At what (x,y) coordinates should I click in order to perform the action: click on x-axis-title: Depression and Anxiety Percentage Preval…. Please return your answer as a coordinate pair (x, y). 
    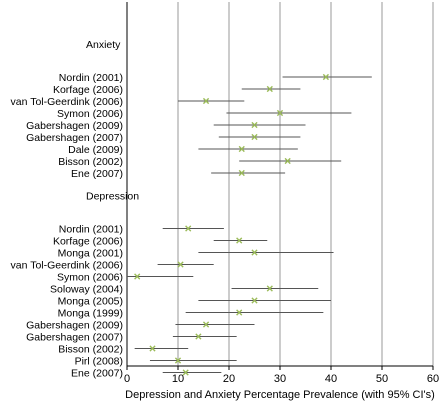
    Looking at the image, I should click on (280, 395).